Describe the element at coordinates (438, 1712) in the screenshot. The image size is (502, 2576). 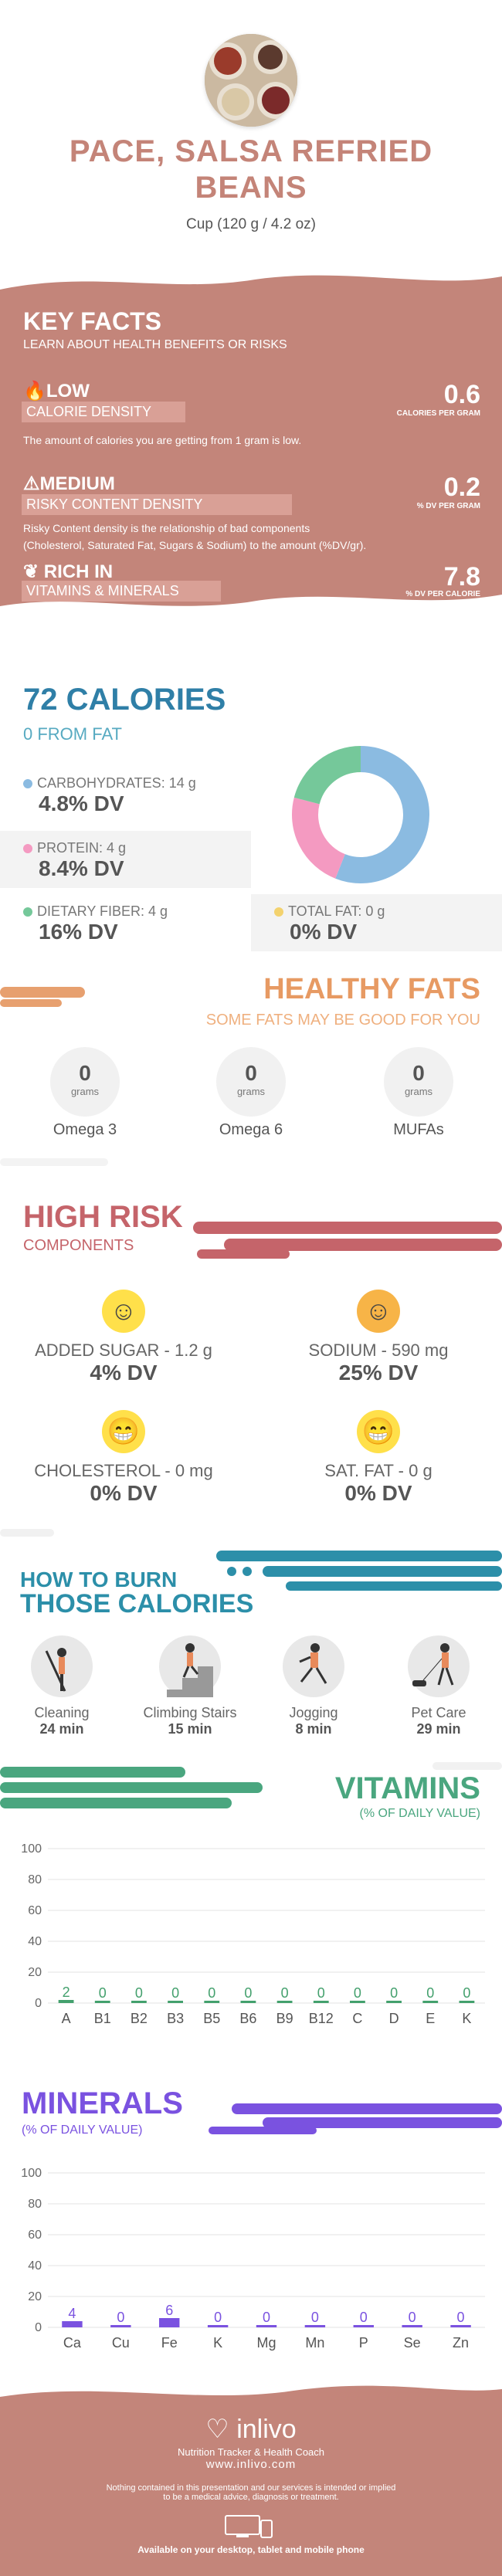
I see `activity-name: Pet Care` at that location.